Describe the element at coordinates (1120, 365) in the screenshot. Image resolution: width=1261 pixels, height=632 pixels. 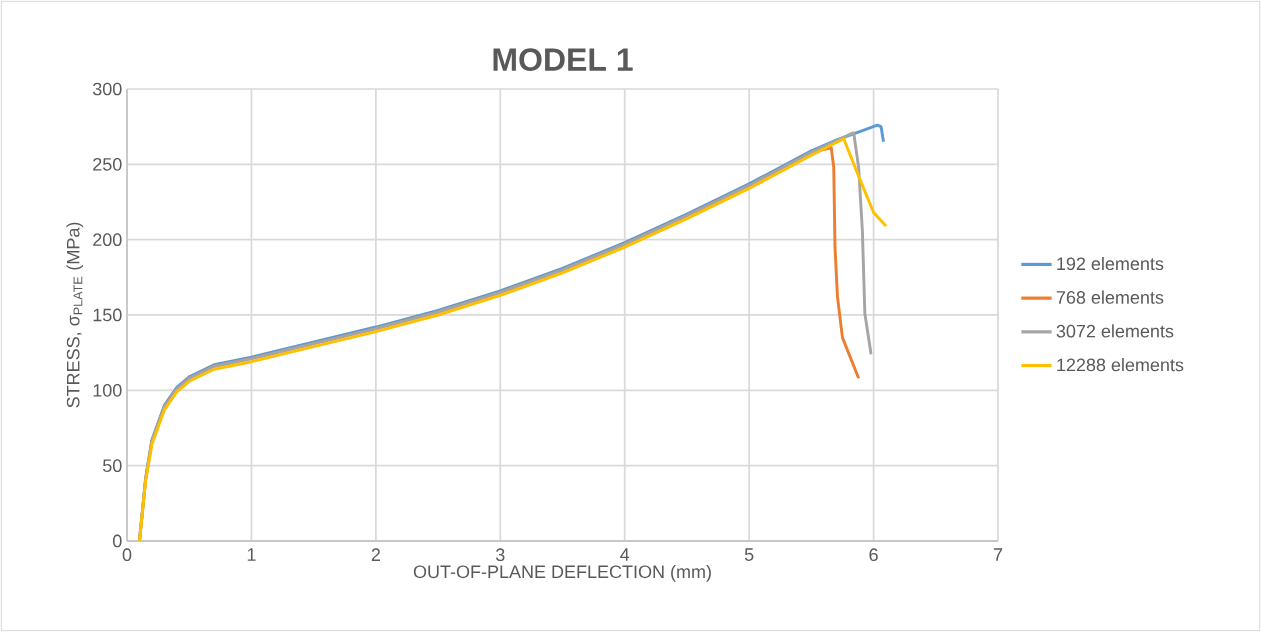
I see `legend-label: 12288 elements` at that location.